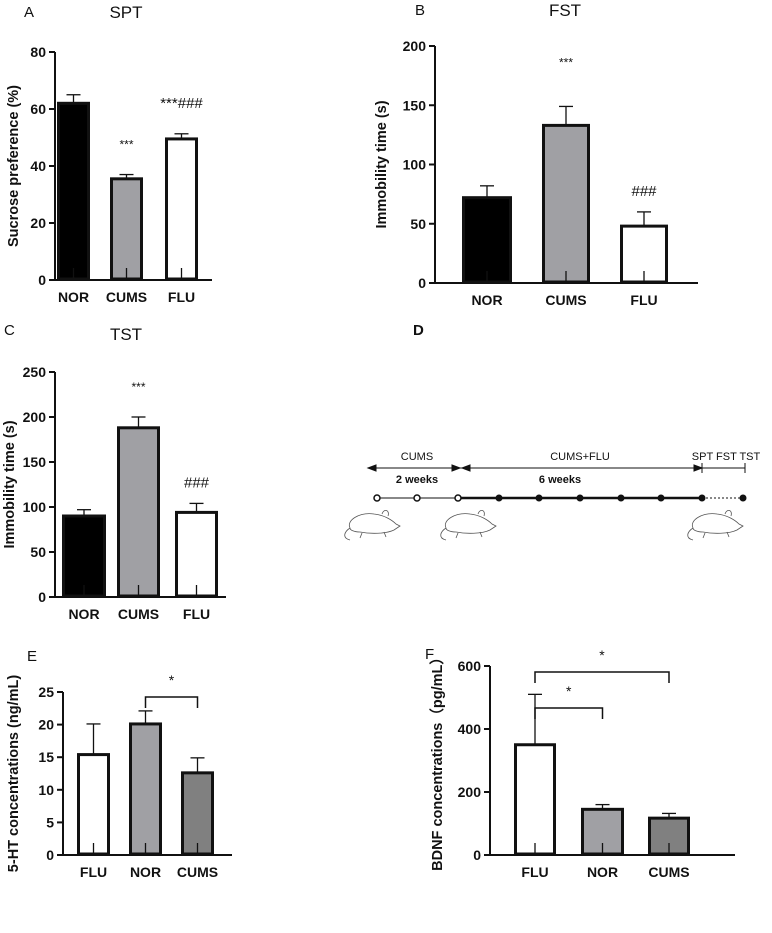  Describe the element at coordinates (420, 10) in the screenshot. I see `panel-label-b: B` at that location.